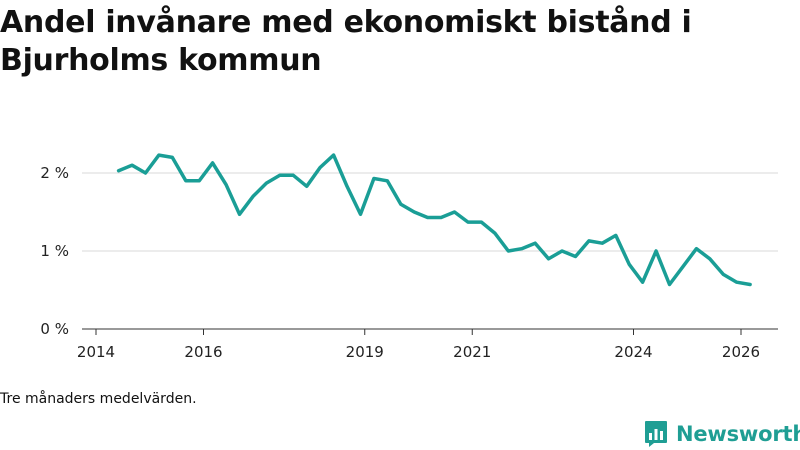 The width and height of the screenshot is (800, 450). What do you see at coordinates (54, 173) in the screenshot?
I see `y-tick-label: 2 %` at bounding box center [54, 173].